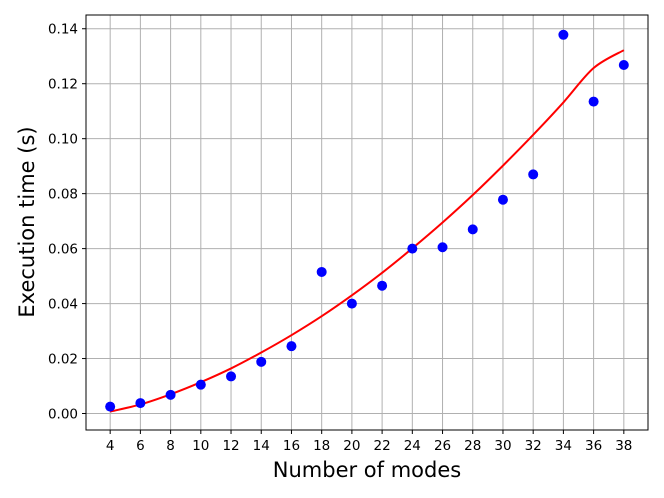 The width and height of the screenshot is (664, 498). Describe the element at coordinates (412, 446) in the screenshot. I see `x-tick-label: 24` at that location.